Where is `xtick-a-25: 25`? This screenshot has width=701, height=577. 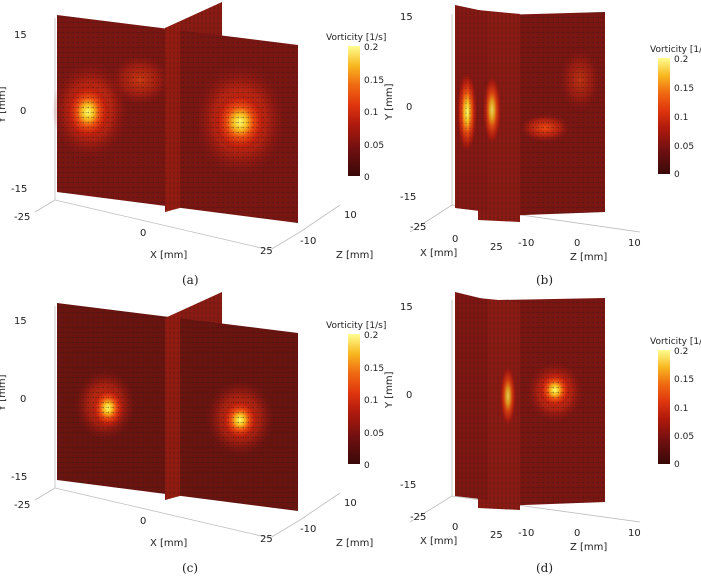
xtick-a-25: 25 is located at coordinates (266, 251).